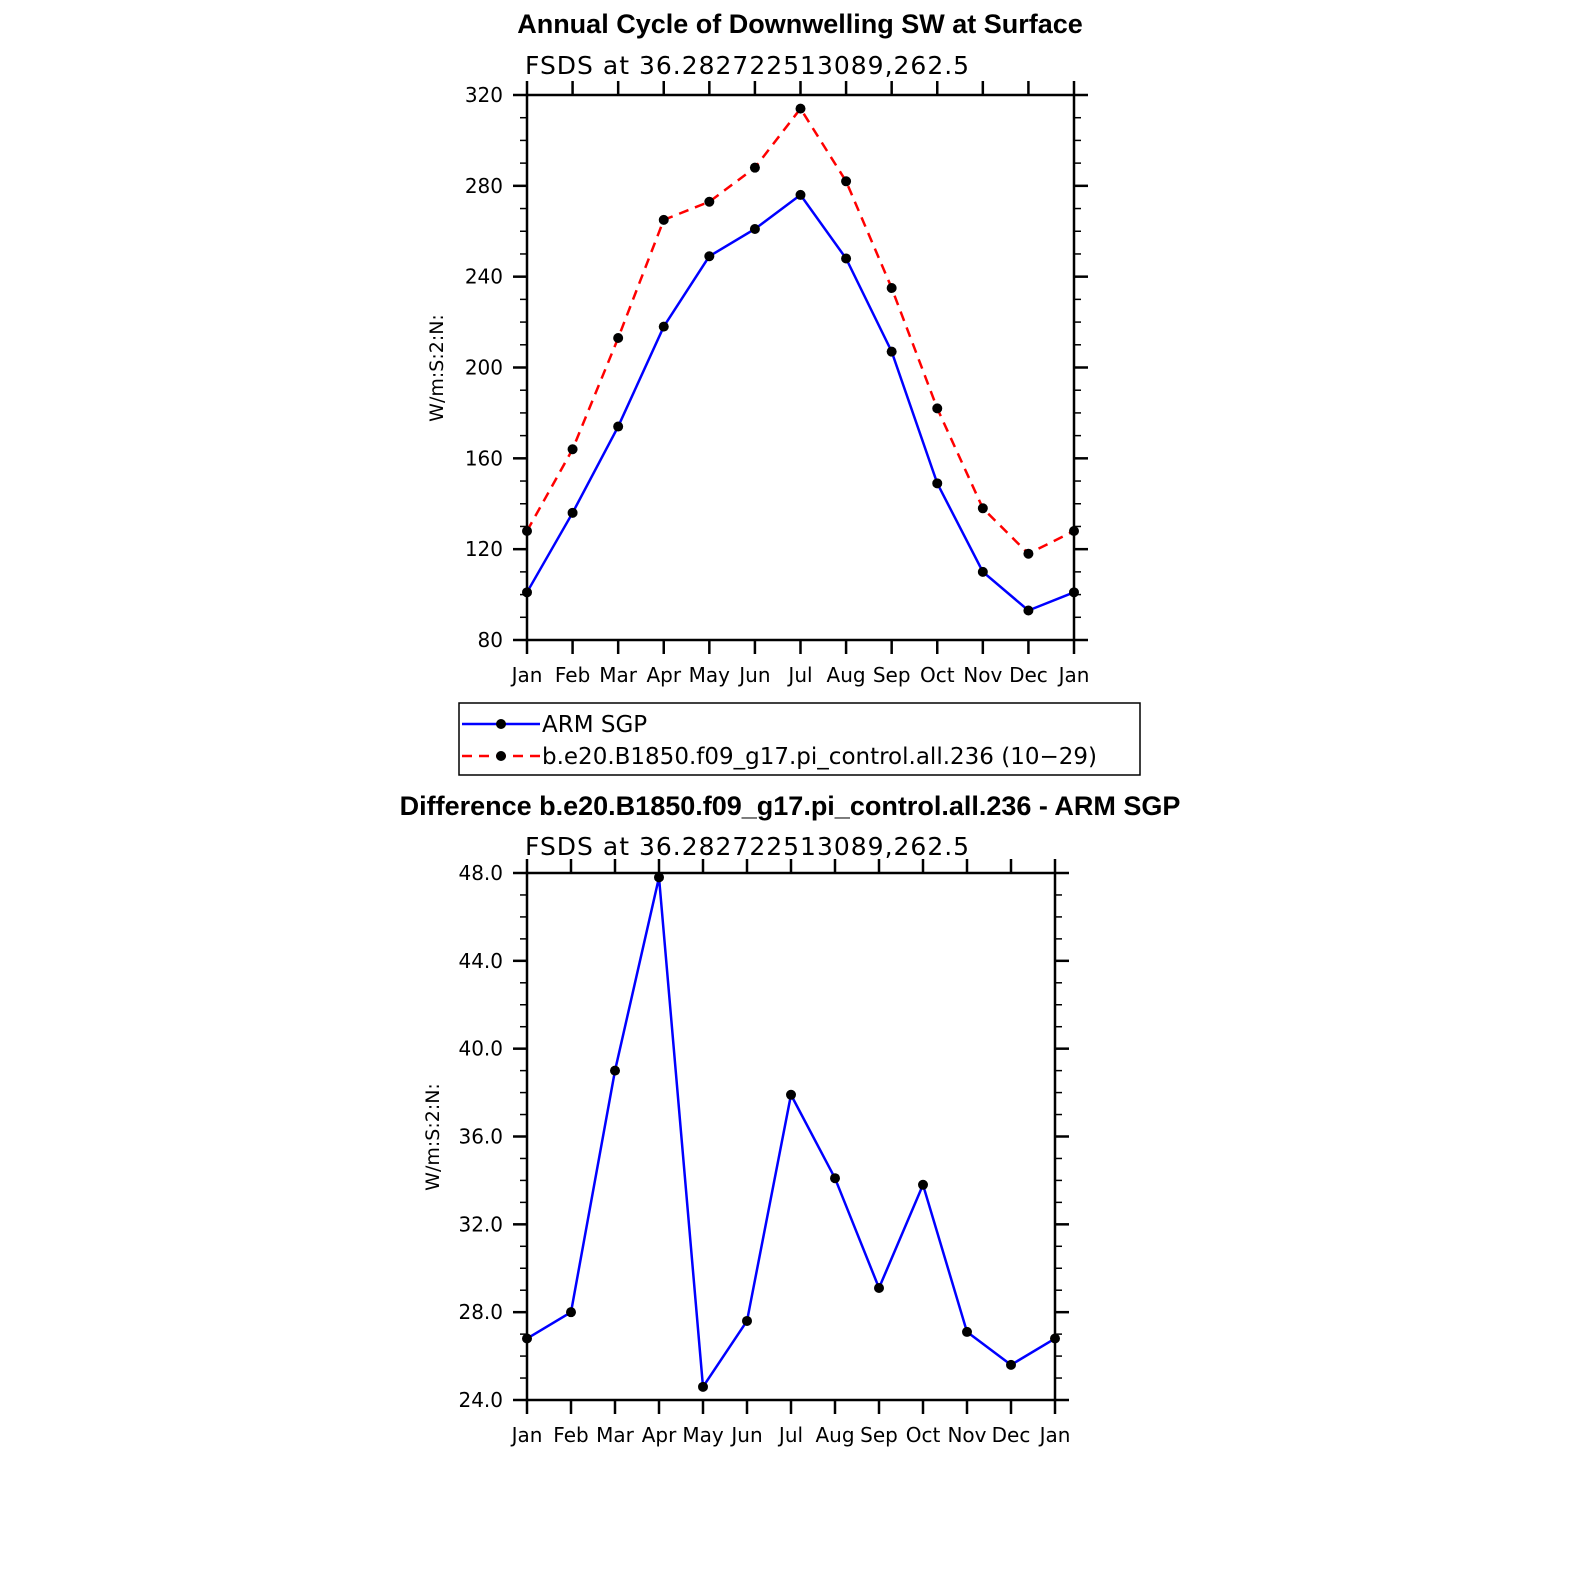 The image size is (1574, 1574). What do you see at coordinates (480, 1312) in the screenshot?
I see `y-tick-label: 28.0` at bounding box center [480, 1312].